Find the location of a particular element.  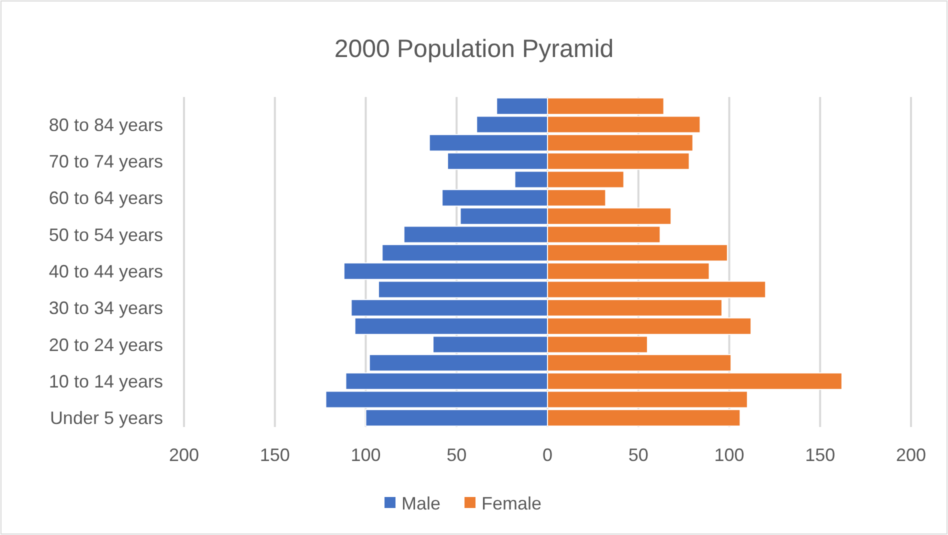

x-tick-label: 0 is located at coordinates (547, 455).